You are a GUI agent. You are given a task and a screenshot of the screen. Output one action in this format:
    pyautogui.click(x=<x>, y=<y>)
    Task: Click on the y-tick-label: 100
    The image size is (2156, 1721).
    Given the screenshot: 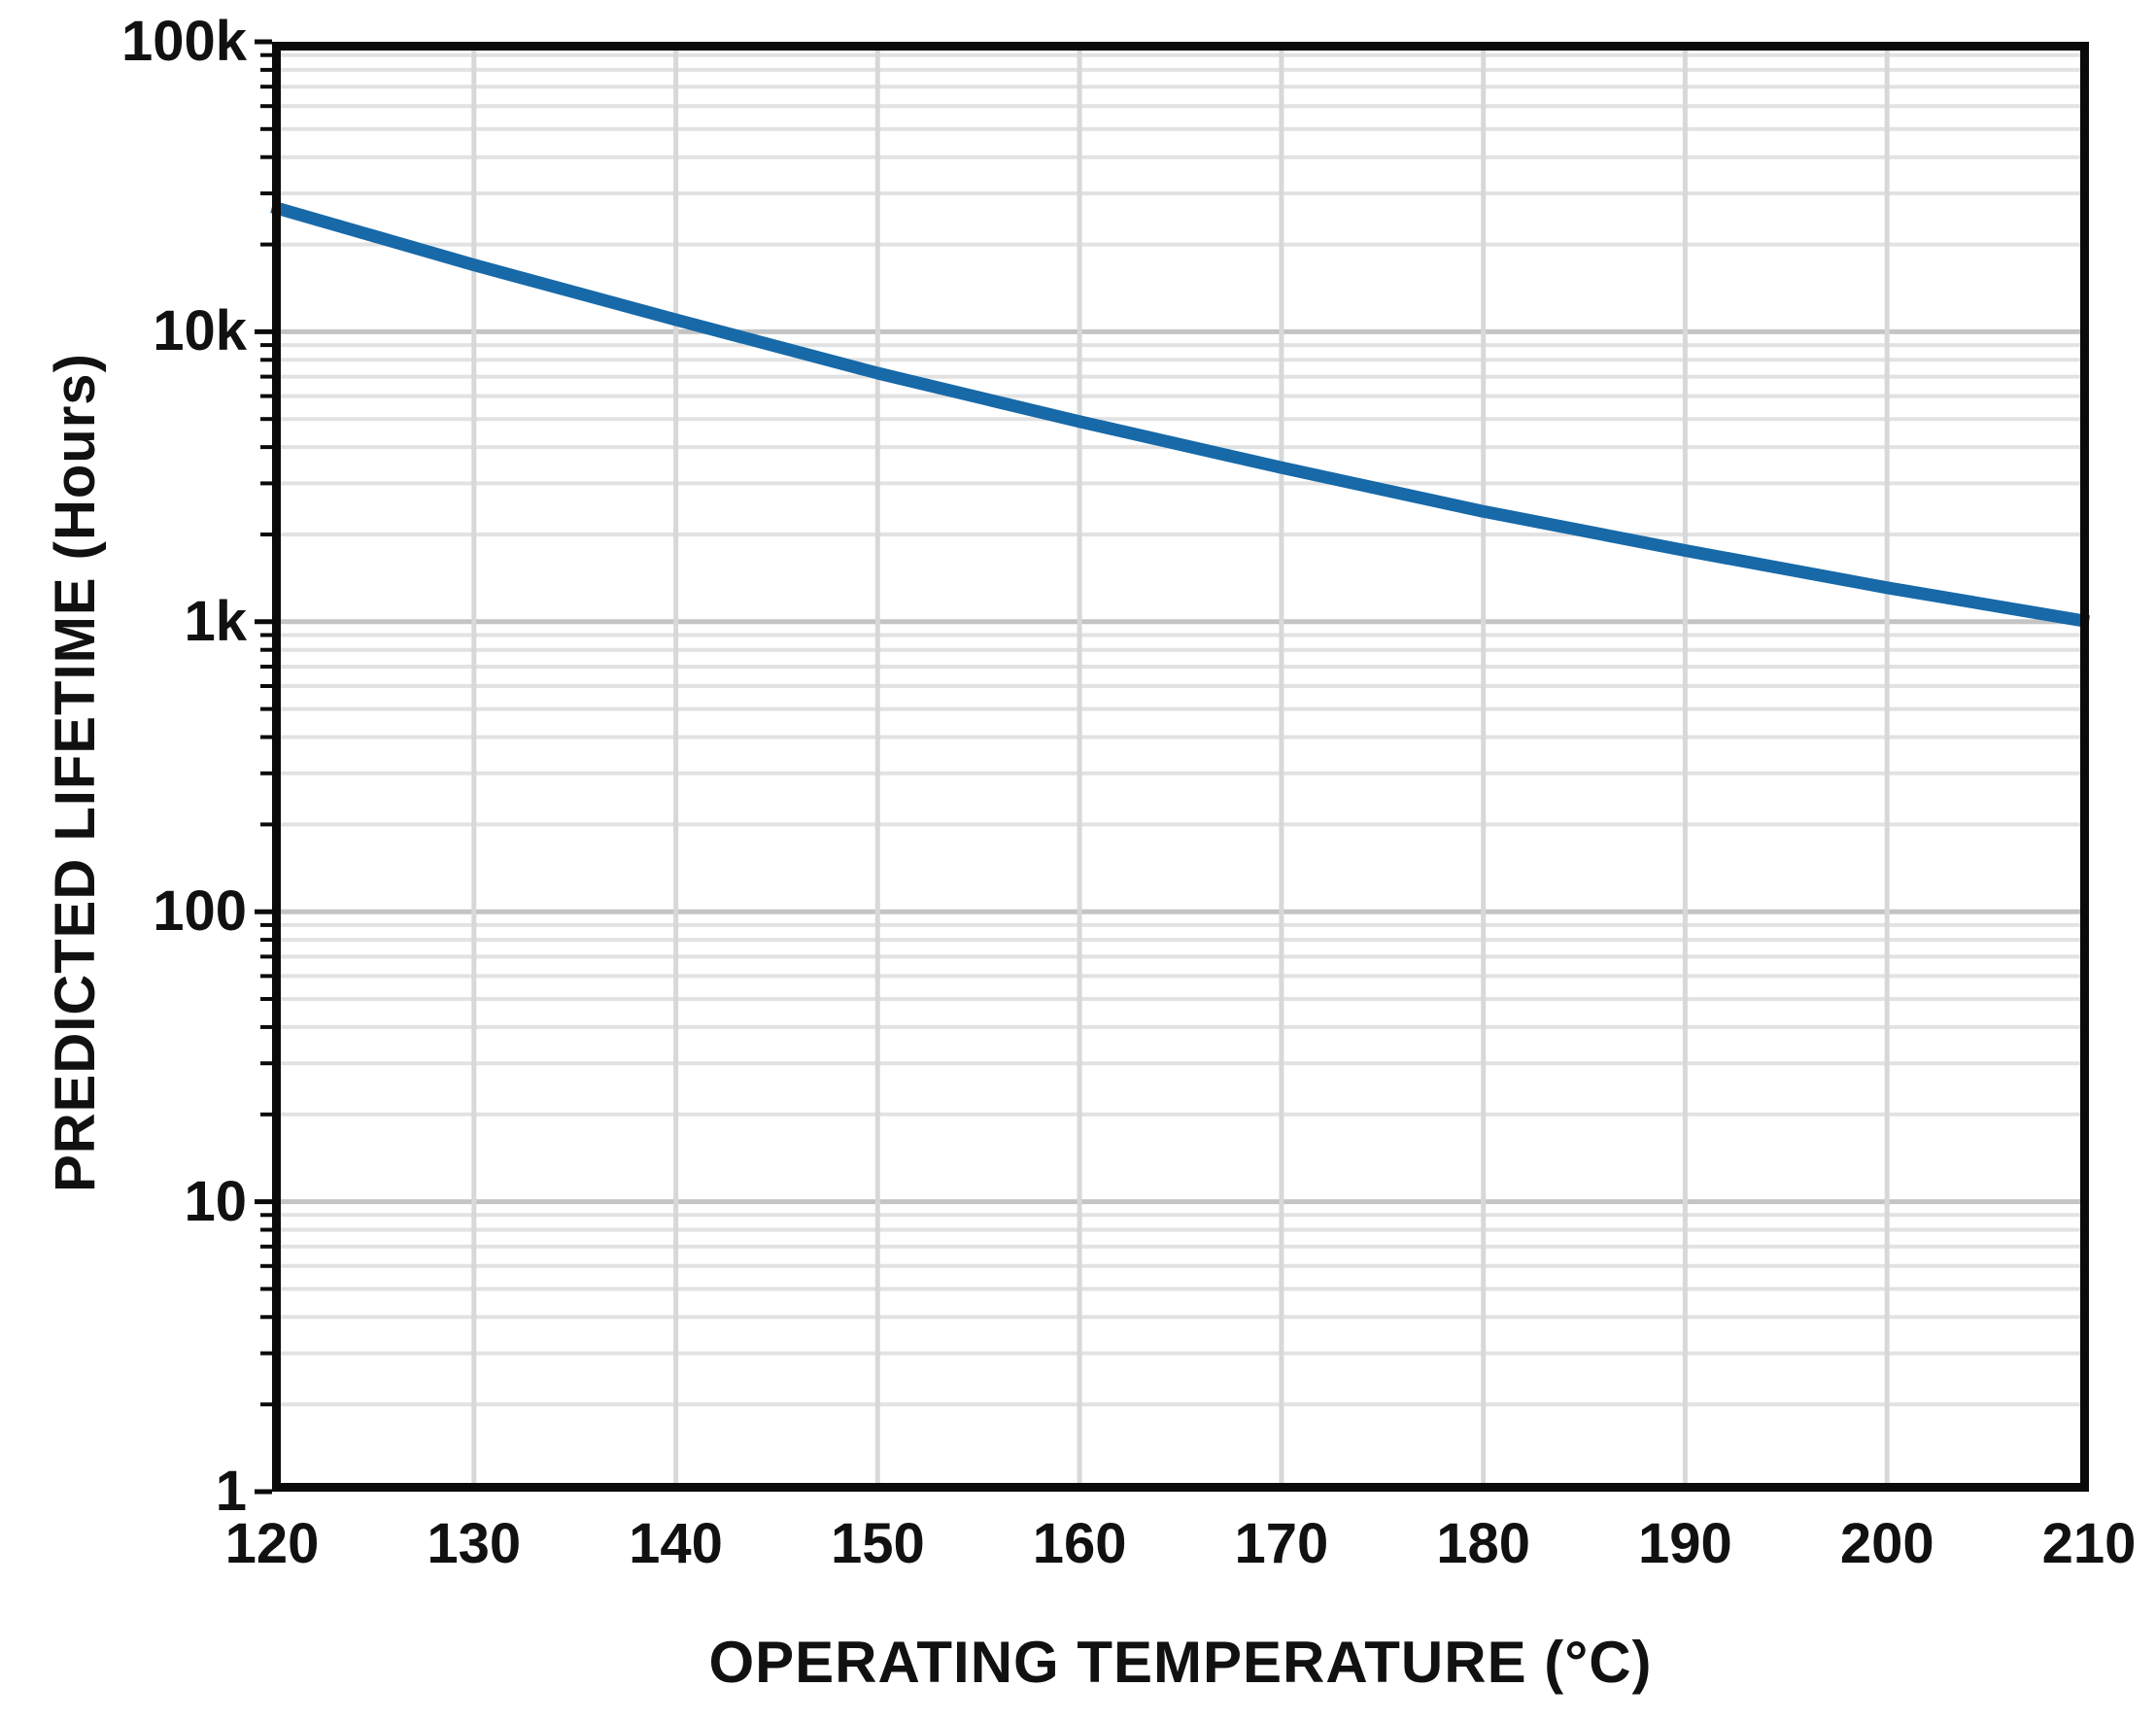 What is the action you would take?
    pyautogui.click(x=200, y=911)
    